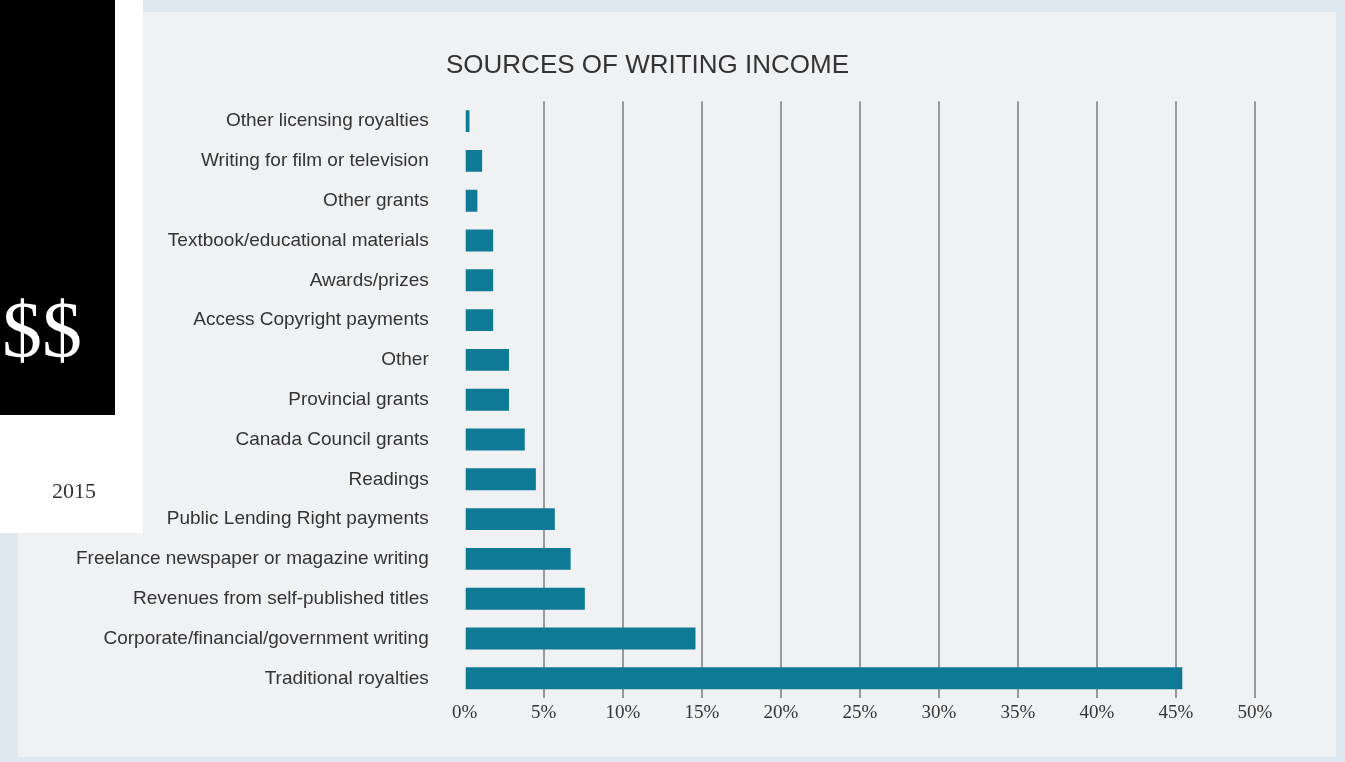  What do you see at coordinates (332, 438) in the screenshot?
I see `y-tick-label: Canada Council grants` at bounding box center [332, 438].